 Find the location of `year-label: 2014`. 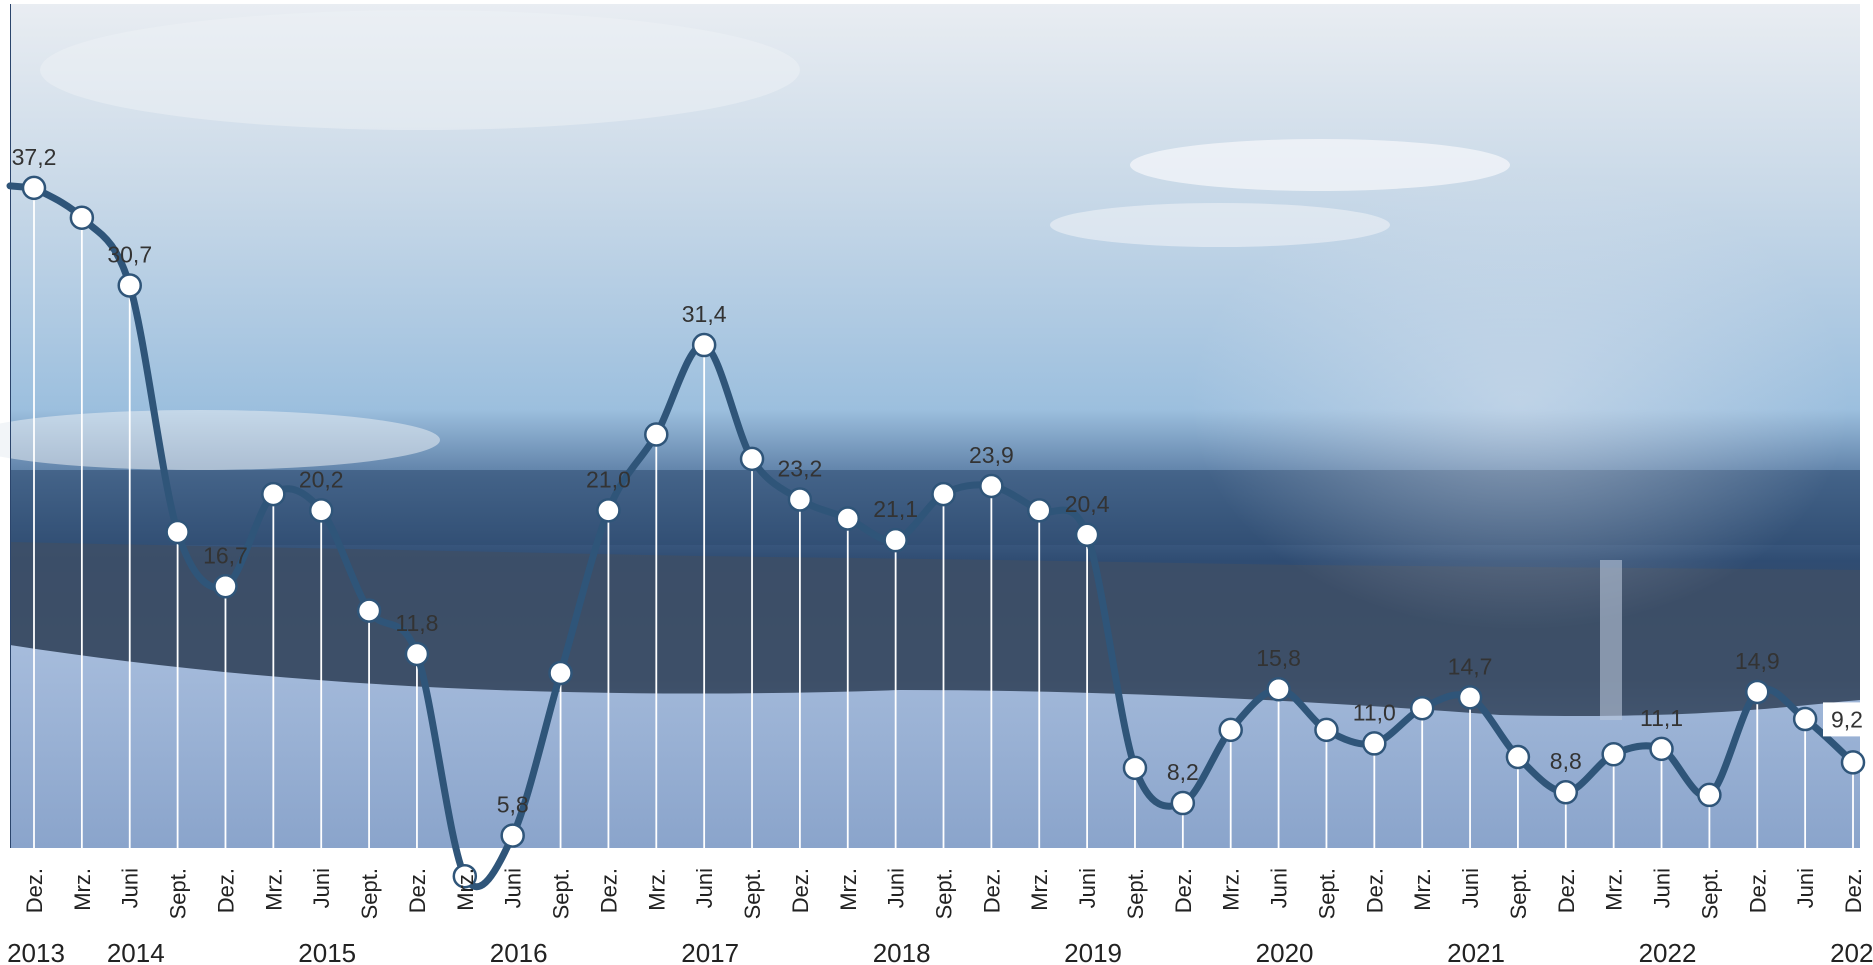

year-label: 2014 is located at coordinates (136, 951).